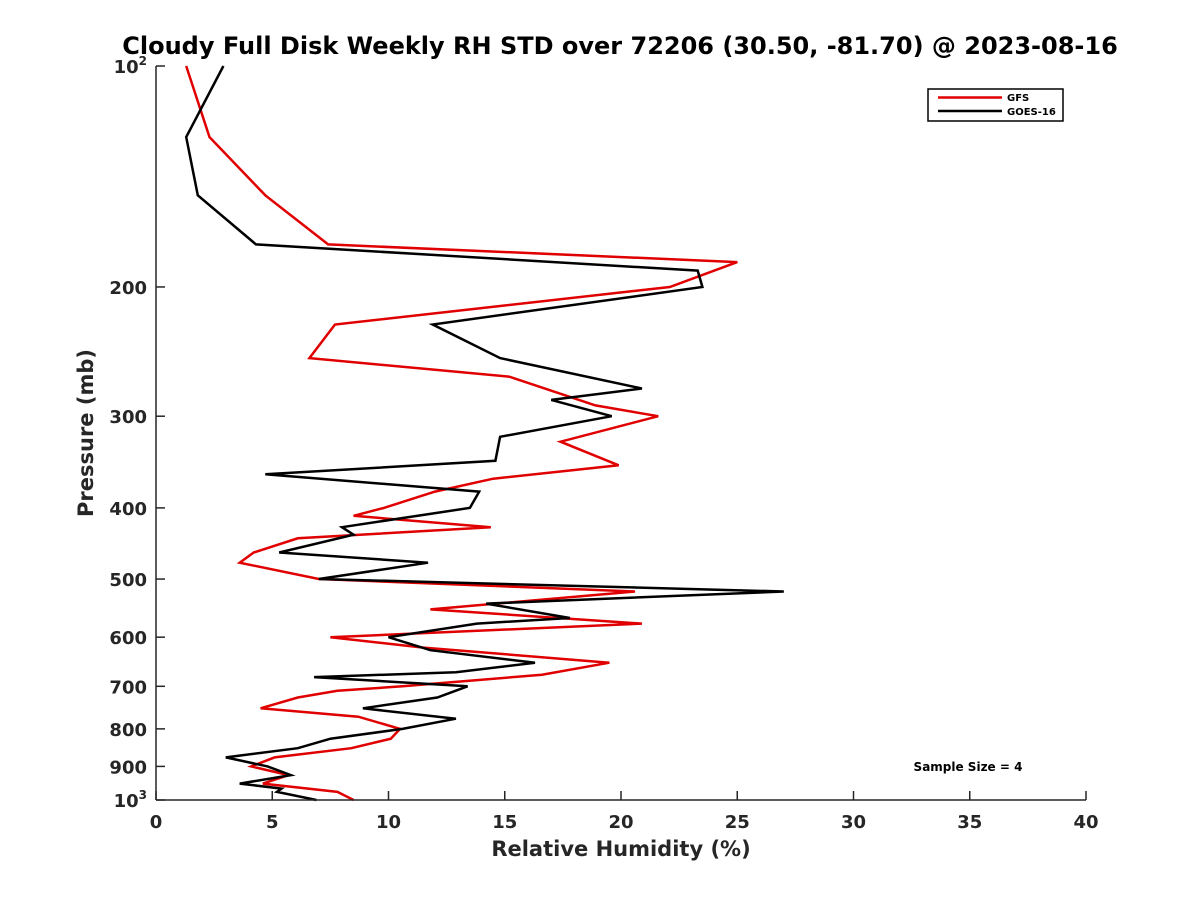  What do you see at coordinates (737, 822) in the screenshot?
I see `x-tick-label: 25` at bounding box center [737, 822].